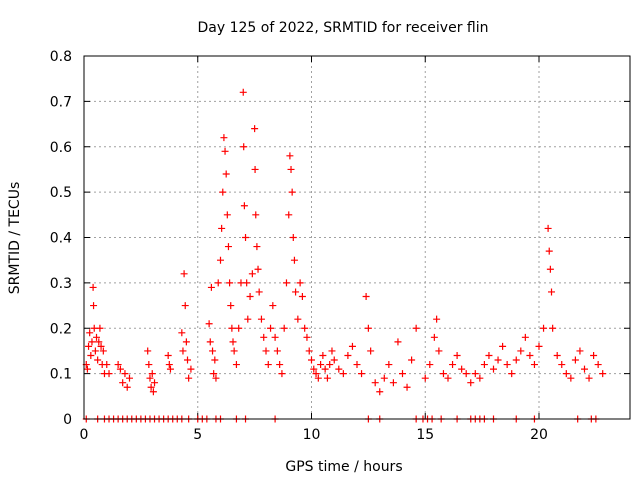  What do you see at coordinates (197, 435) in the screenshot?
I see `x-tick-label: 5` at bounding box center [197, 435].